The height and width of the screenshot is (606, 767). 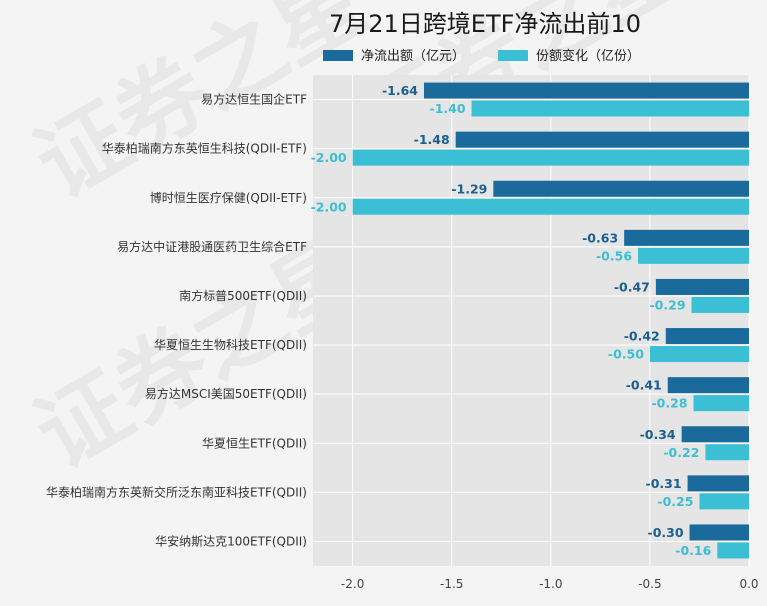 What do you see at coordinates (231, 540) in the screenshot?
I see `category-label: 华安纳斯达克100ETF(QDII)` at bounding box center [231, 540].